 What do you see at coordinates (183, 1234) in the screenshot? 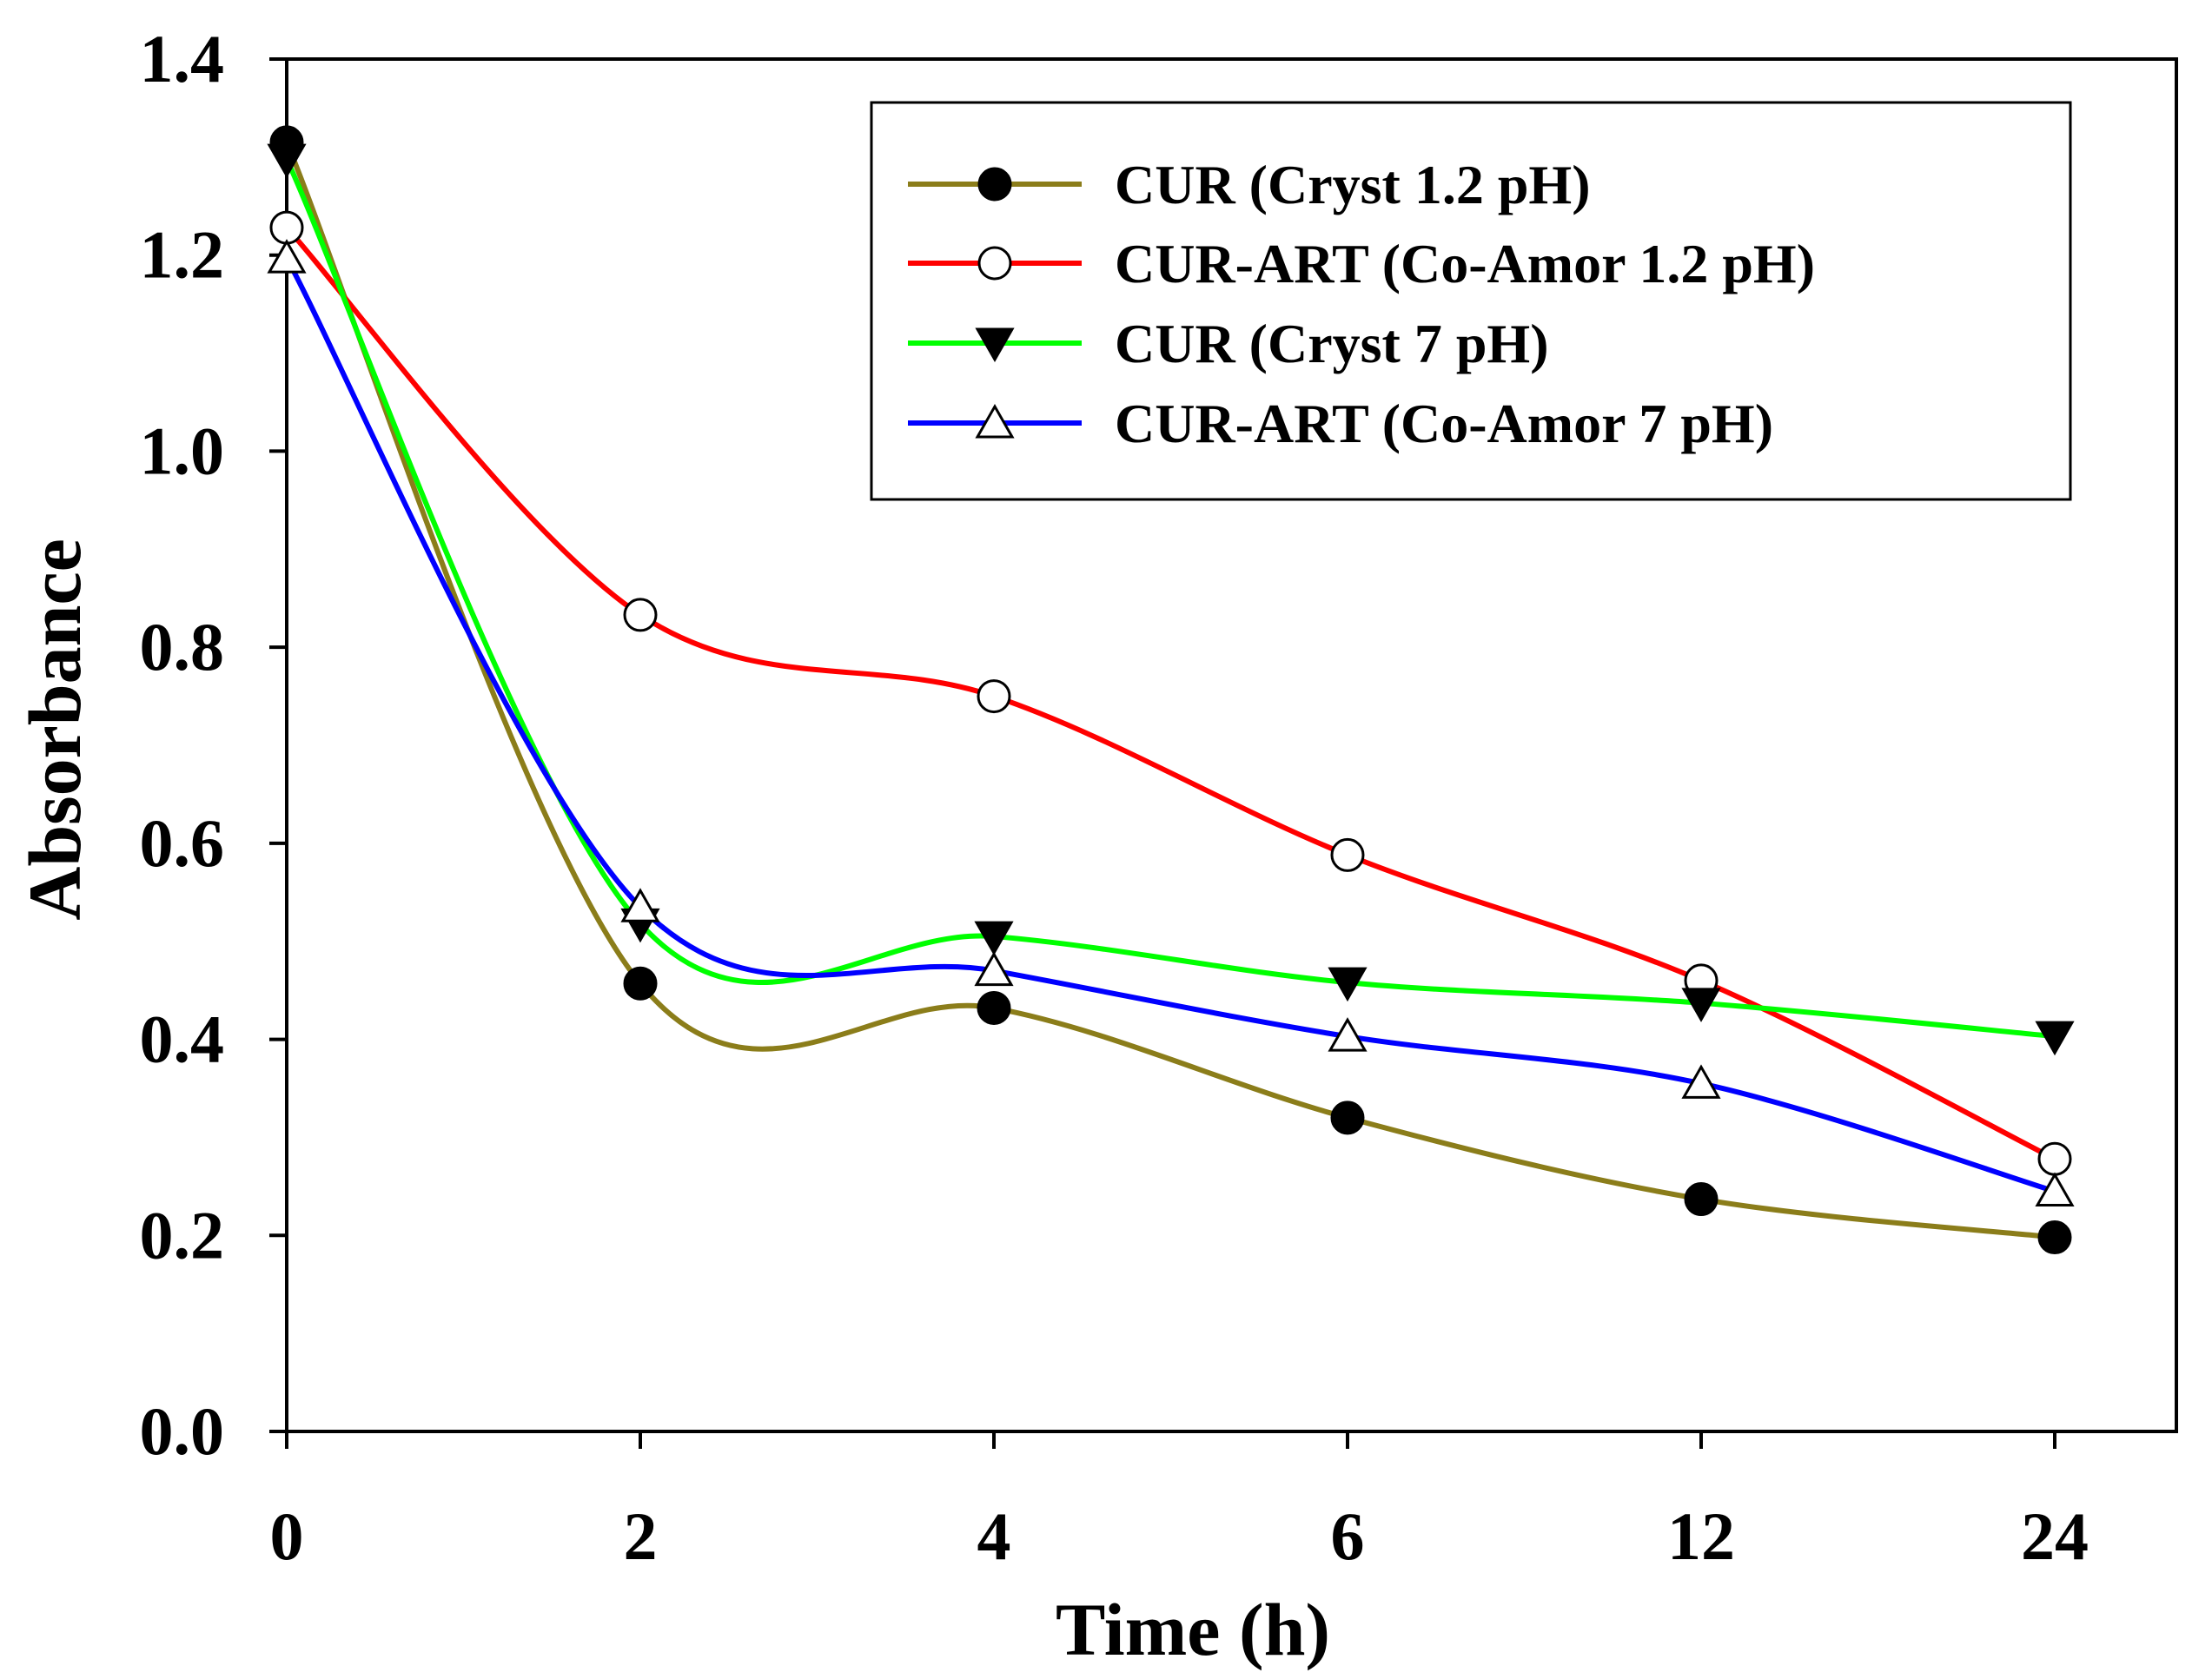
I see `y-tick-label: 0.2` at bounding box center [183, 1234].